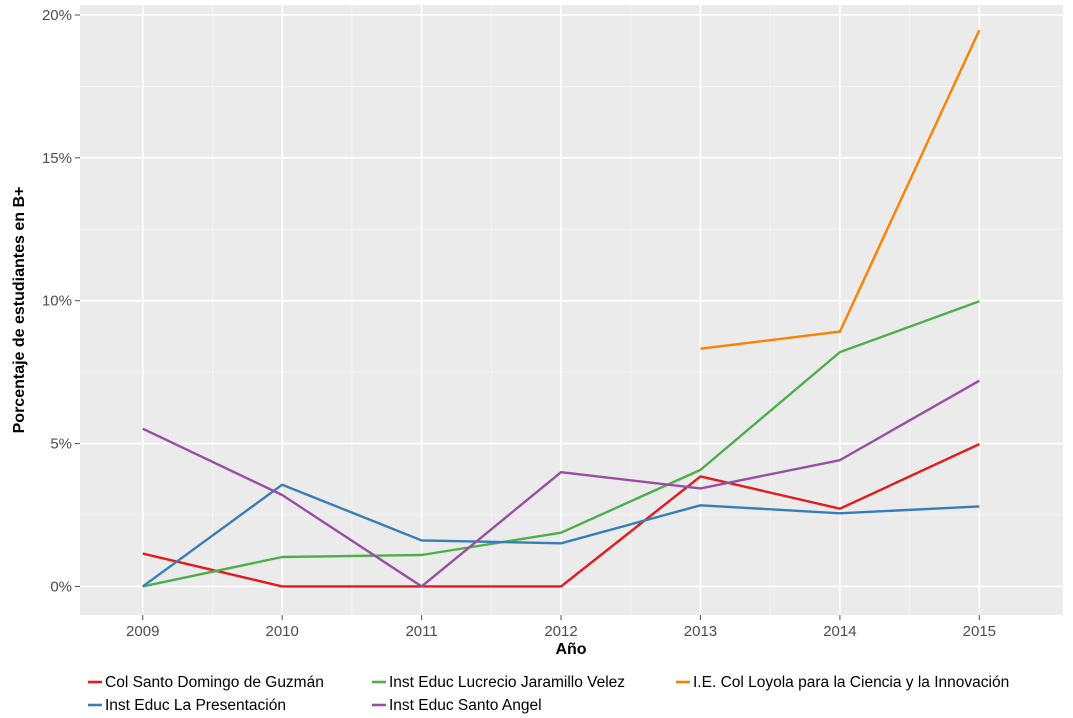 The image size is (1073, 718). I want to click on y-tick-label: 20%, so click(57, 15).